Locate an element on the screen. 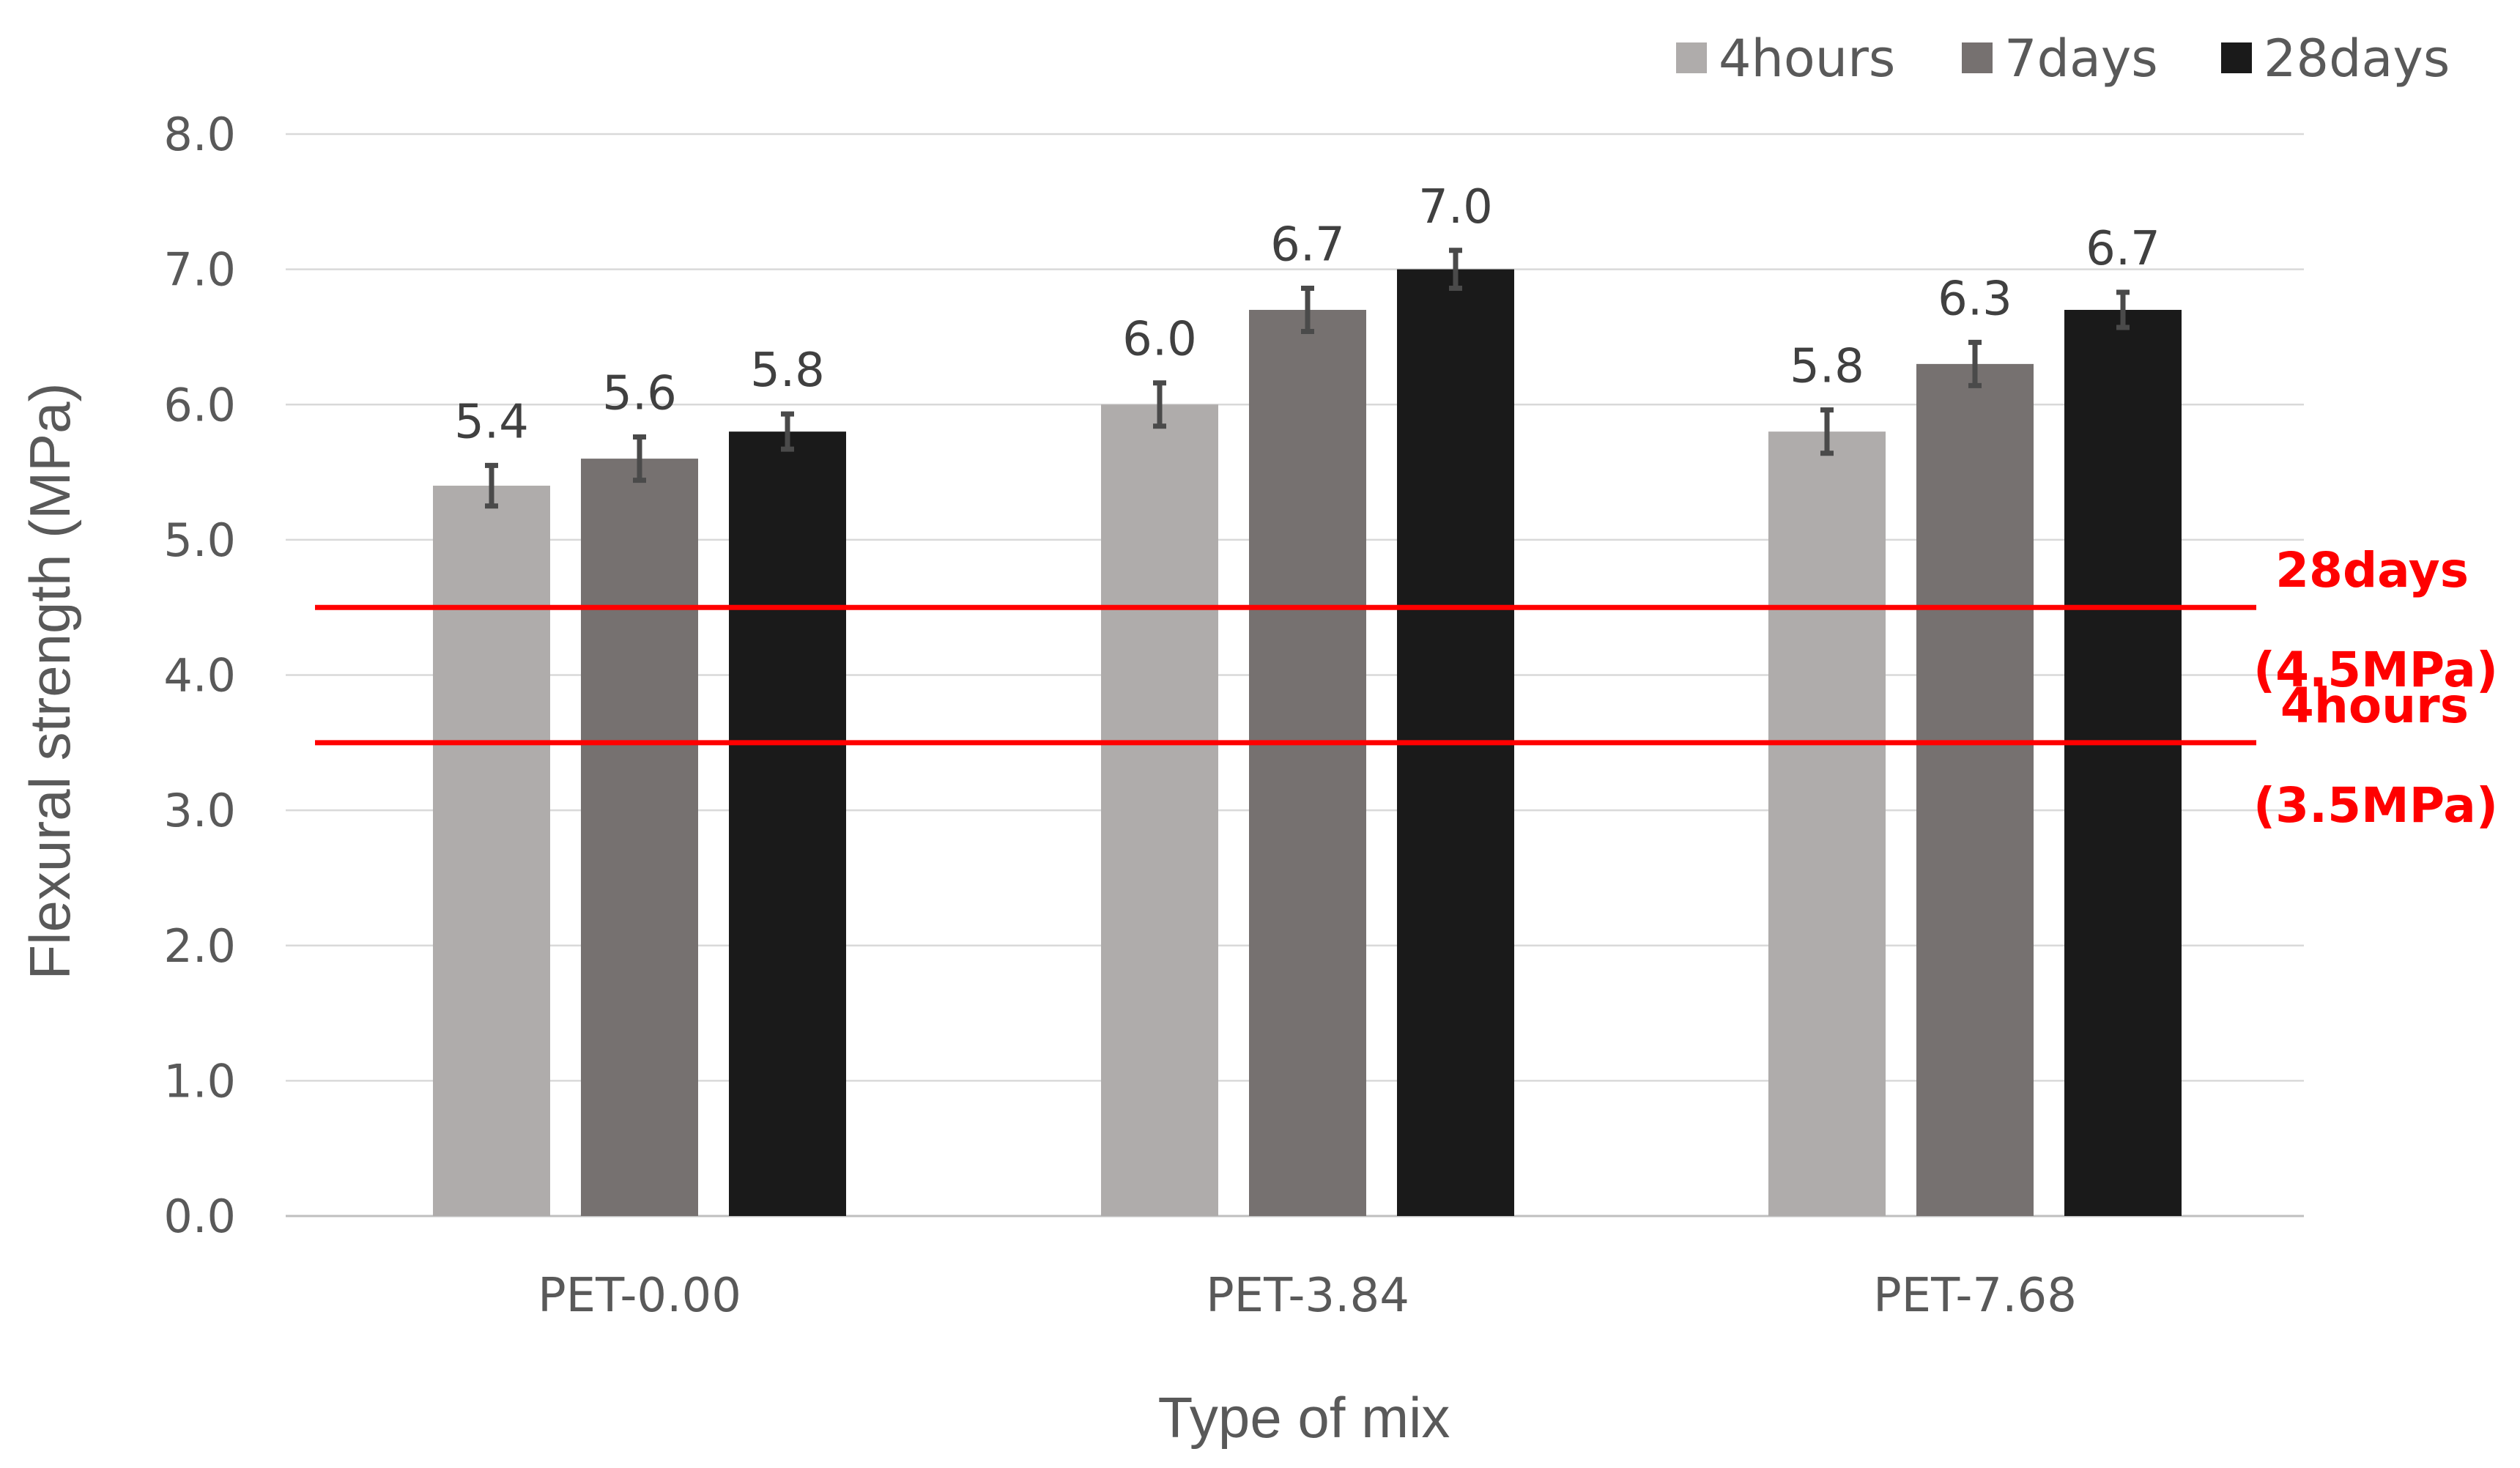  bar-28days-PET-0.00 is located at coordinates (787, 824).